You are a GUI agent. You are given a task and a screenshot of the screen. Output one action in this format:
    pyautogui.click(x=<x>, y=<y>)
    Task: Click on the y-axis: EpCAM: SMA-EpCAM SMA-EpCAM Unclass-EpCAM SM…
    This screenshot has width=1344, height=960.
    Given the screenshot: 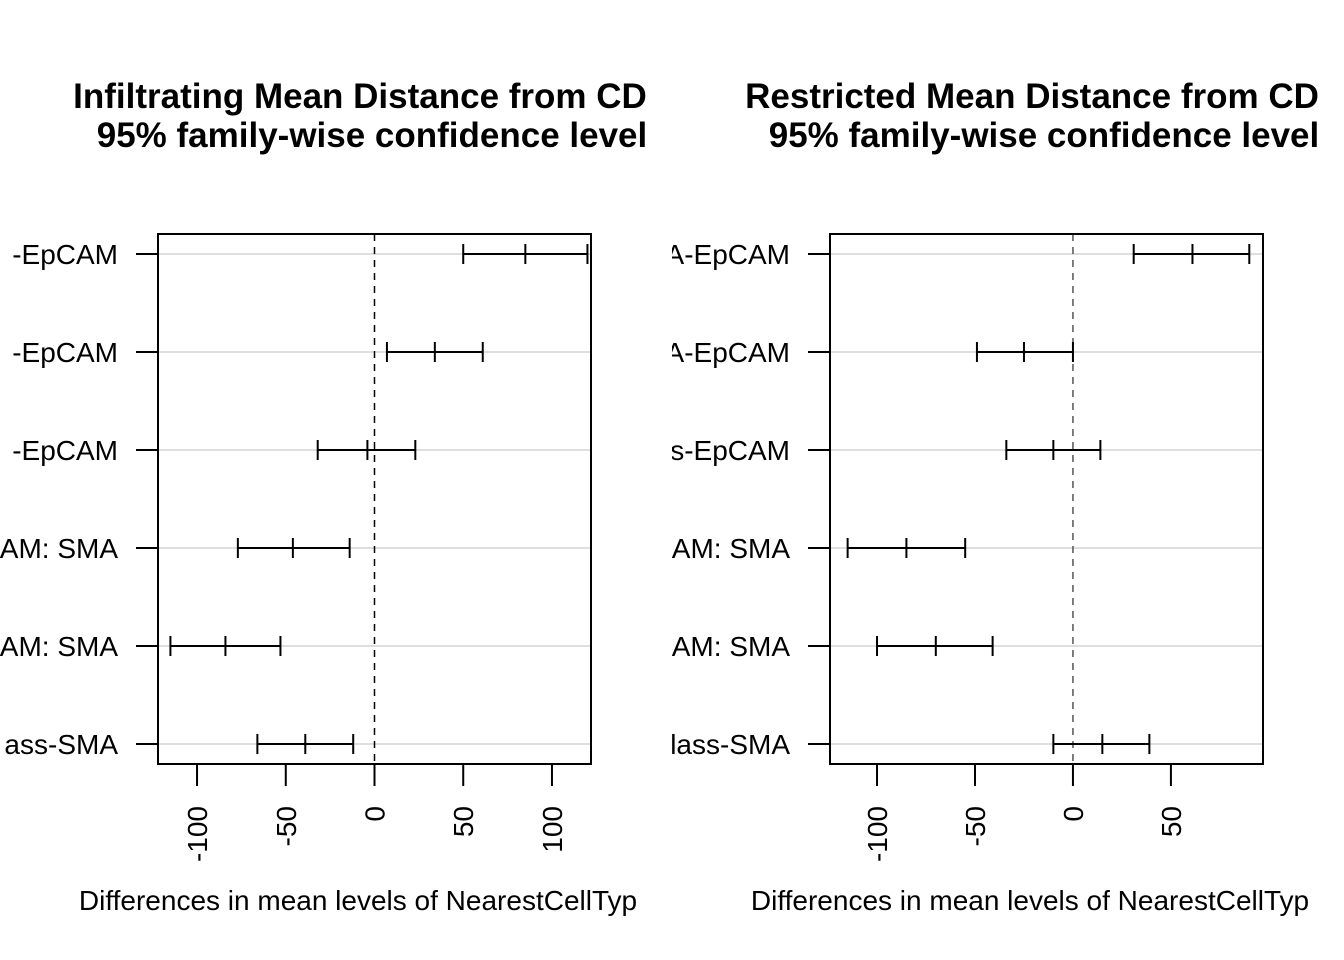 What is the action you would take?
    pyautogui.click(x=669, y=499)
    